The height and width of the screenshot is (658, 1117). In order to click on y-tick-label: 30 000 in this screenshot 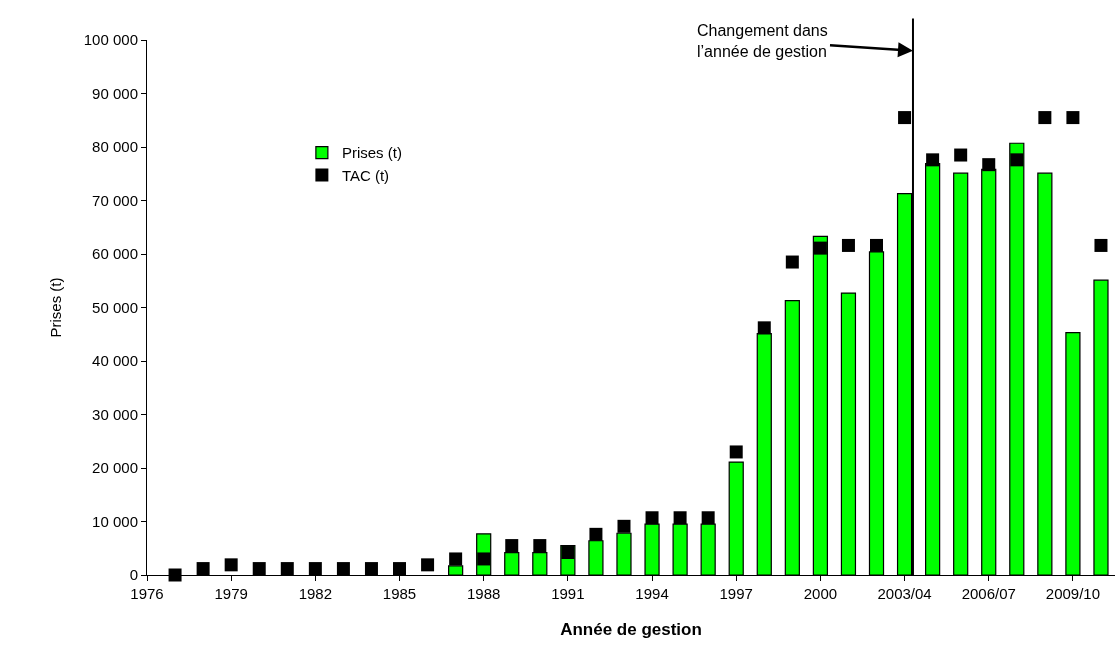, I will do `click(115, 414)`.